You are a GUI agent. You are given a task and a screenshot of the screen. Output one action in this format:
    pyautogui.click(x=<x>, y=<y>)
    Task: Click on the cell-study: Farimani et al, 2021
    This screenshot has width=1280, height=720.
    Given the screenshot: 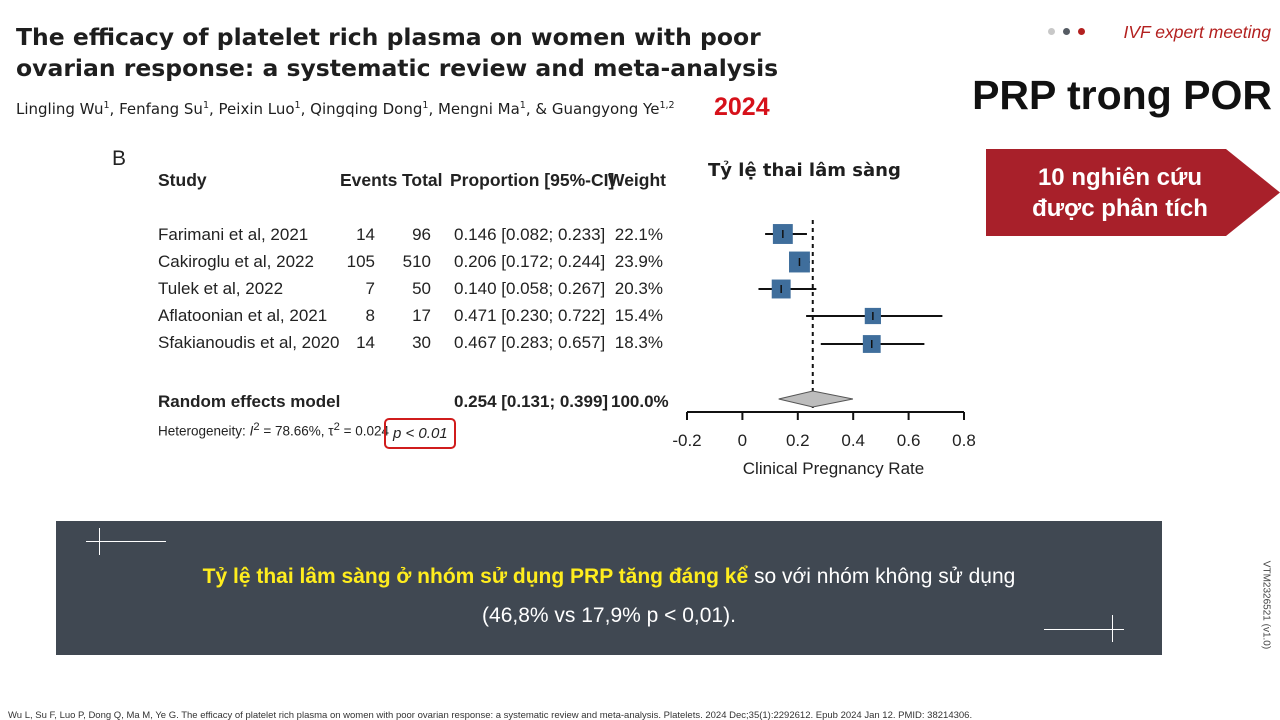 What is the action you would take?
    pyautogui.click(x=233, y=234)
    